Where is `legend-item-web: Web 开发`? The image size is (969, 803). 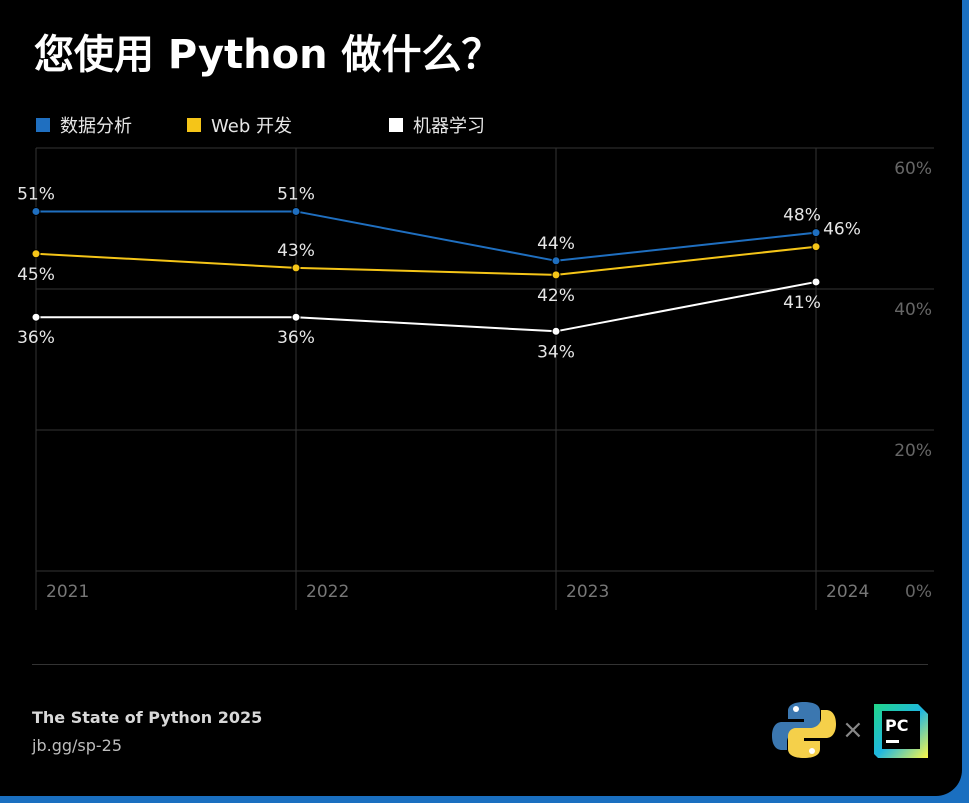
legend-item-web: Web 开发 is located at coordinates (239, 125).